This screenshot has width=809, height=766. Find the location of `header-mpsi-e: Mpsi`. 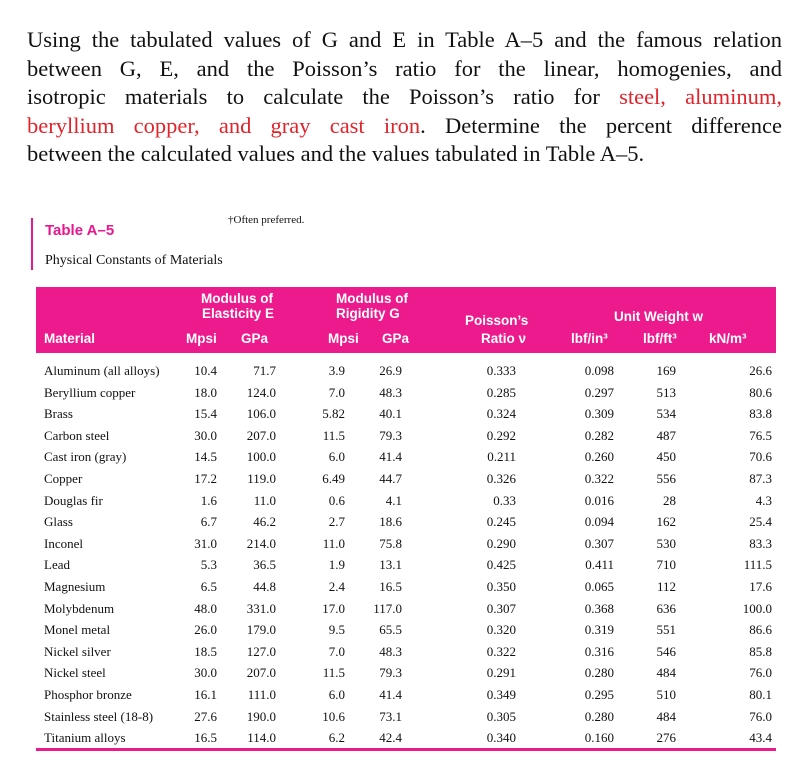

header-mpsi-e: Mpsi is located at coordinates (201, 338).